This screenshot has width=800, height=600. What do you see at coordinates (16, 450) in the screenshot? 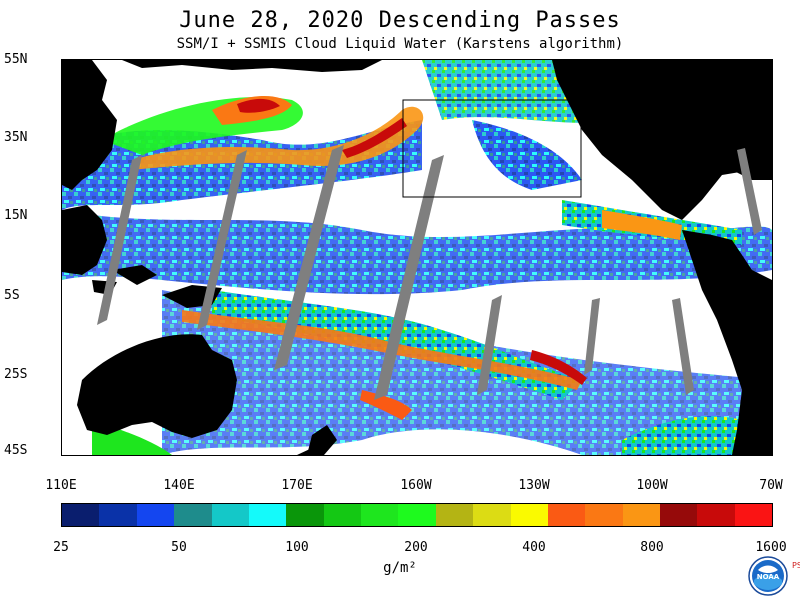
I see `lat-label-45s: 45S` at bounding box center [16, 450].